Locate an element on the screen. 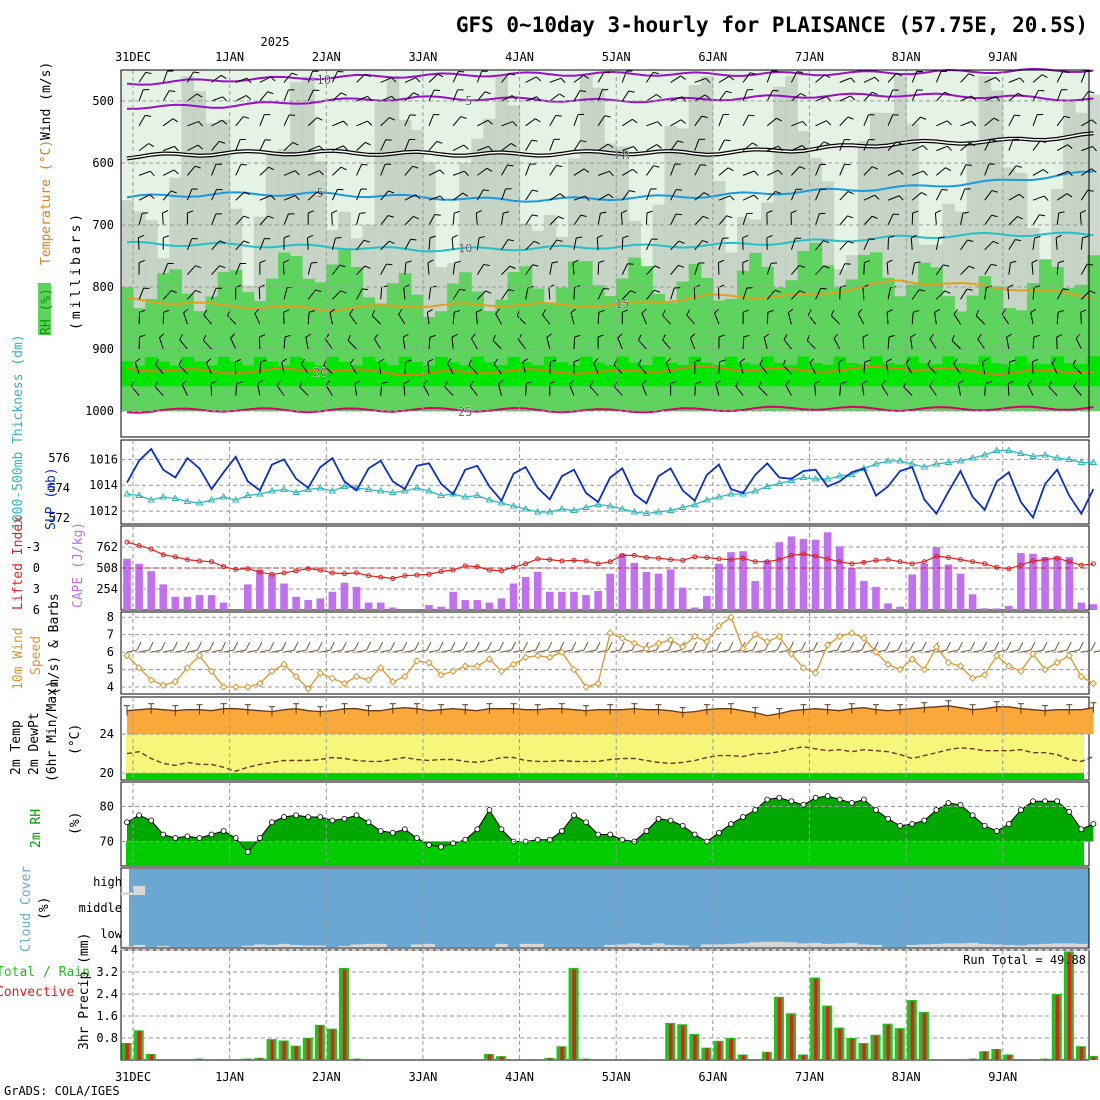 Image resolution: width=1100 pixels, height=1100 pixels. wind-speed-point is located at coordinates (163, 685).